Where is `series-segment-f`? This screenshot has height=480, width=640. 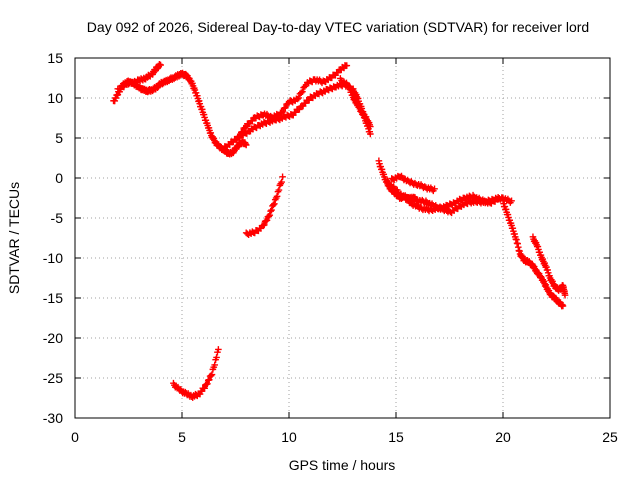 series-segment-f is located at coordinates (264, 206).